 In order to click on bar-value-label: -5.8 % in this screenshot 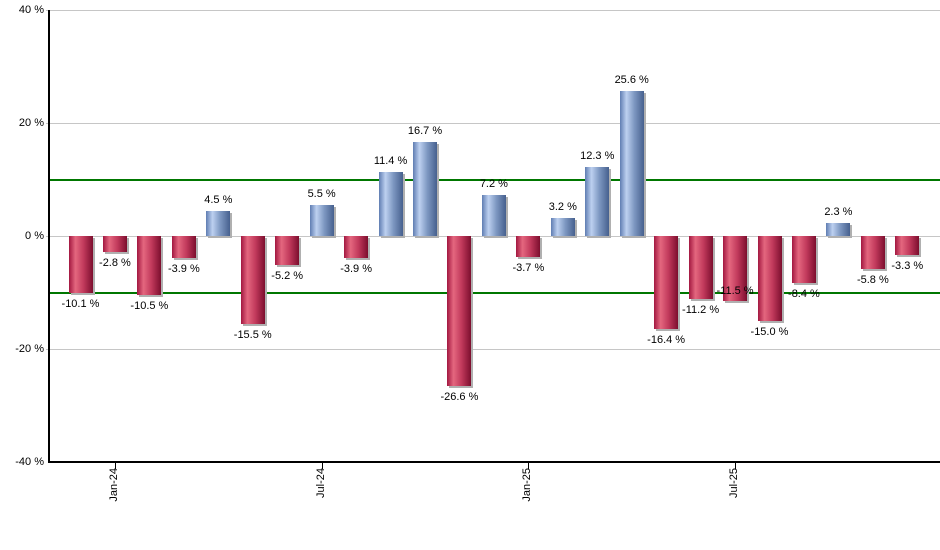, I will do `click(872, 279)`.